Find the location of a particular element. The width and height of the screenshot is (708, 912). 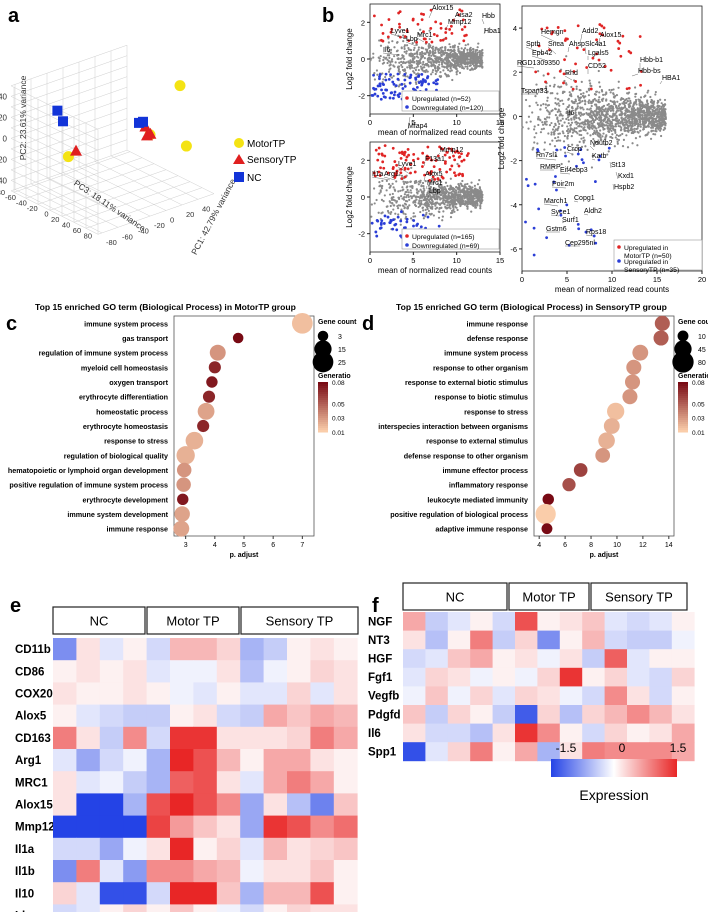

go-term-label: immune response is located at coordinates (137, 529).